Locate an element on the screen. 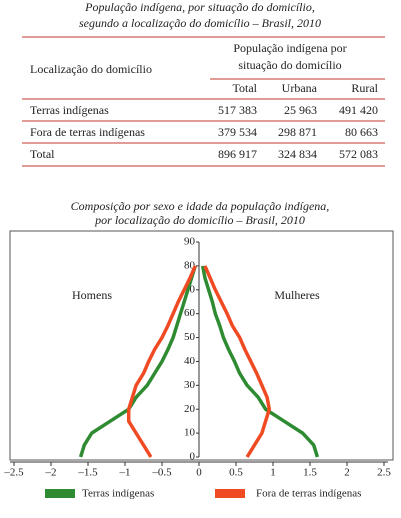 This screenshot has height=518, width=401. cell: 298 871 is located at coordinates (297, 132).